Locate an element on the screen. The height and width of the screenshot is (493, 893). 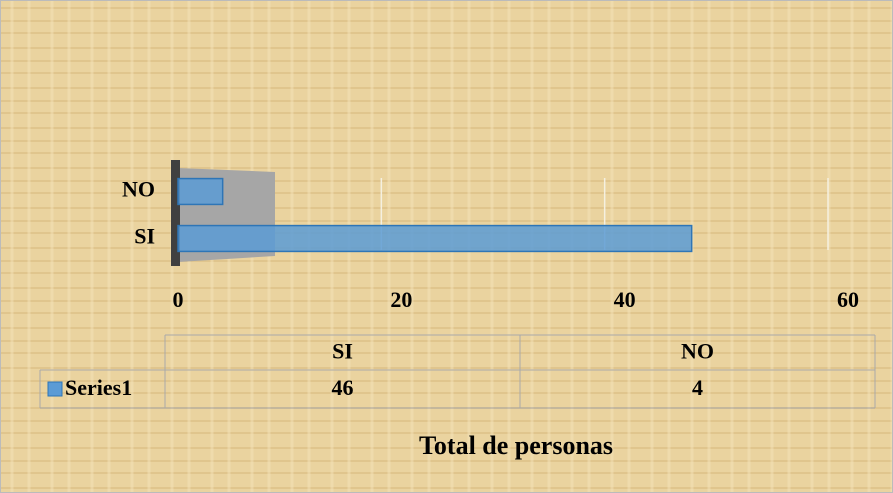
table-header: SI is located at coordinates (342, 351).